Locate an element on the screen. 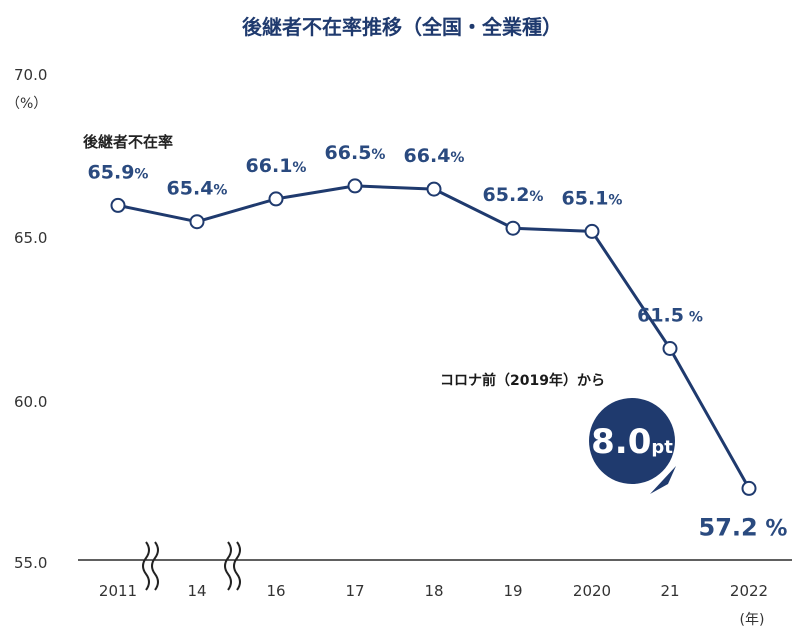 The width and height of the screenshot is (800, 644). annotation-text: コロナ前（2019年）から is located at coordinates (522, 380).